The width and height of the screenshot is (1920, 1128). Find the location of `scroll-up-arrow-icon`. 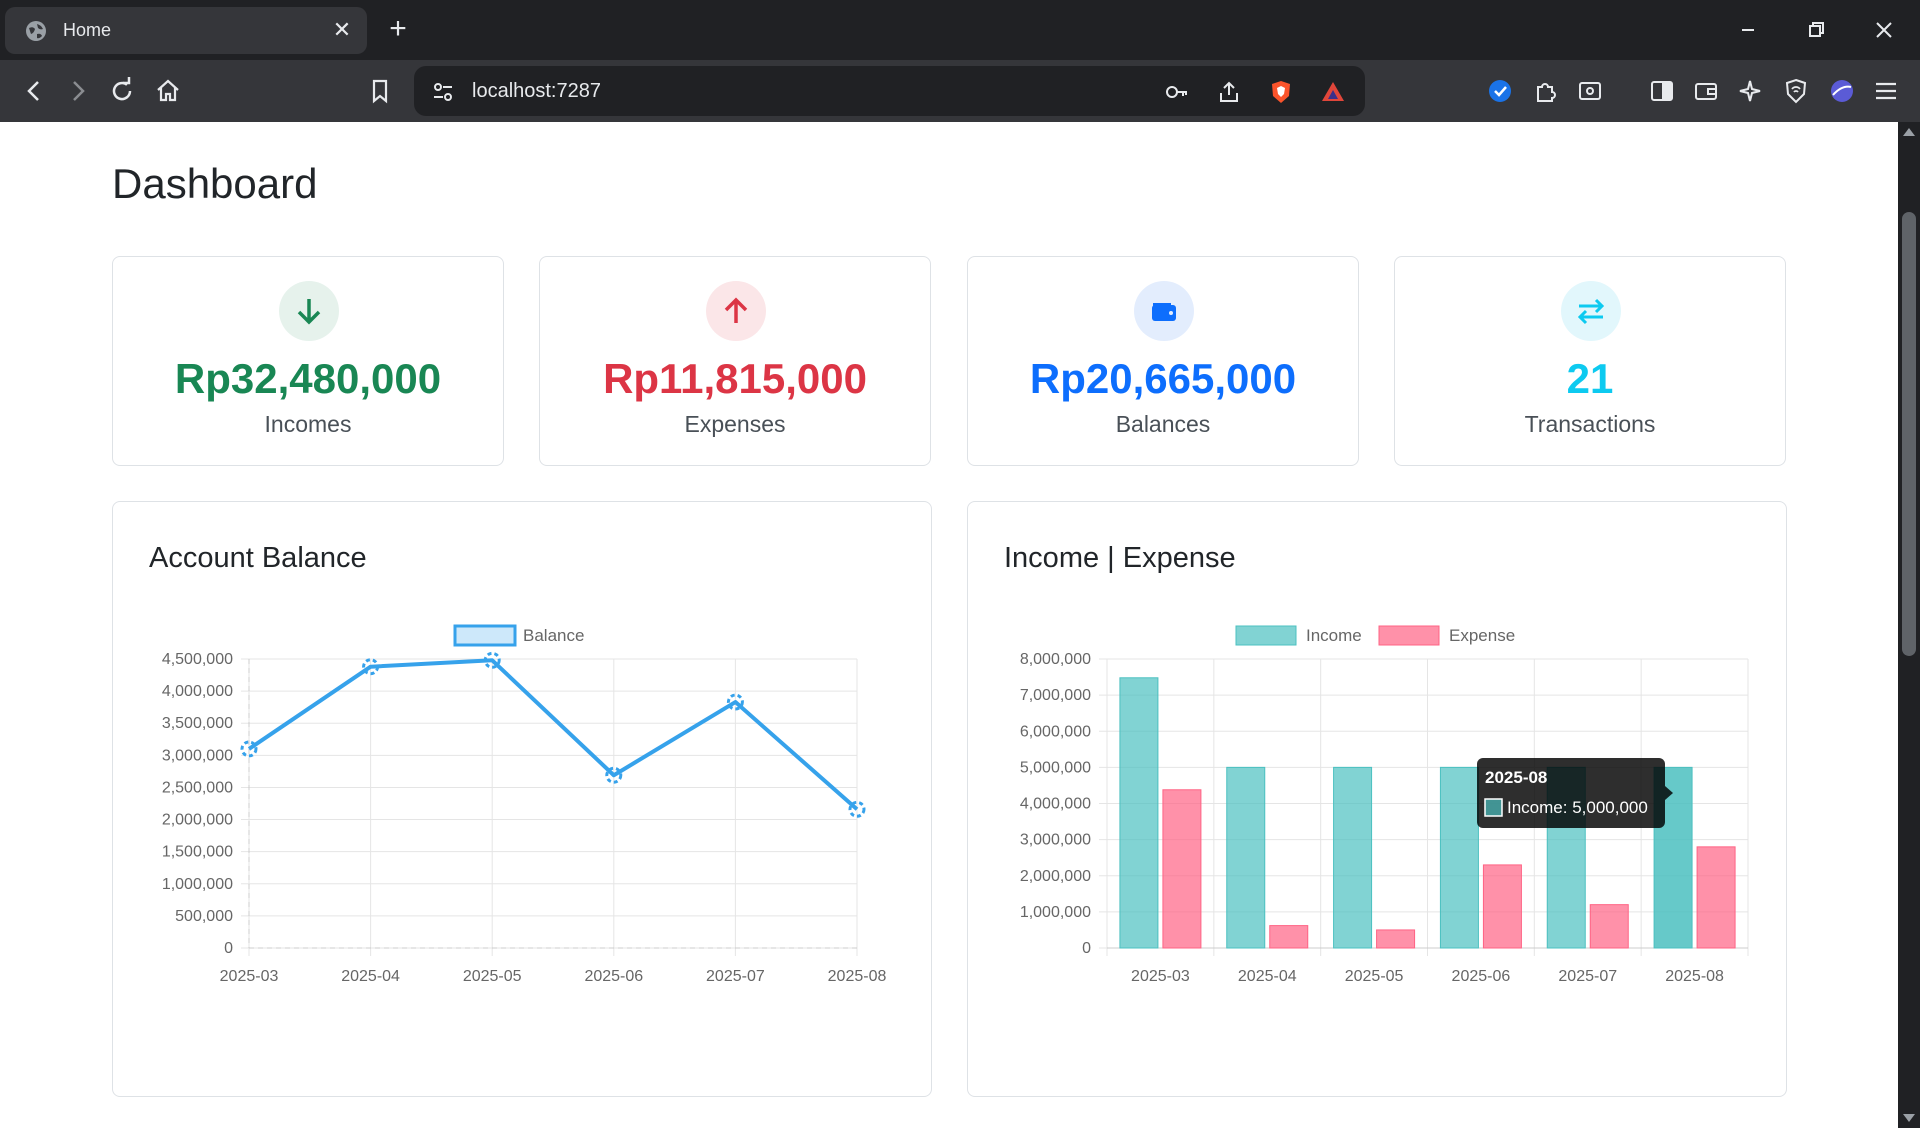

scroll-up-arrow-icon is located at coordinates (1909, 132).